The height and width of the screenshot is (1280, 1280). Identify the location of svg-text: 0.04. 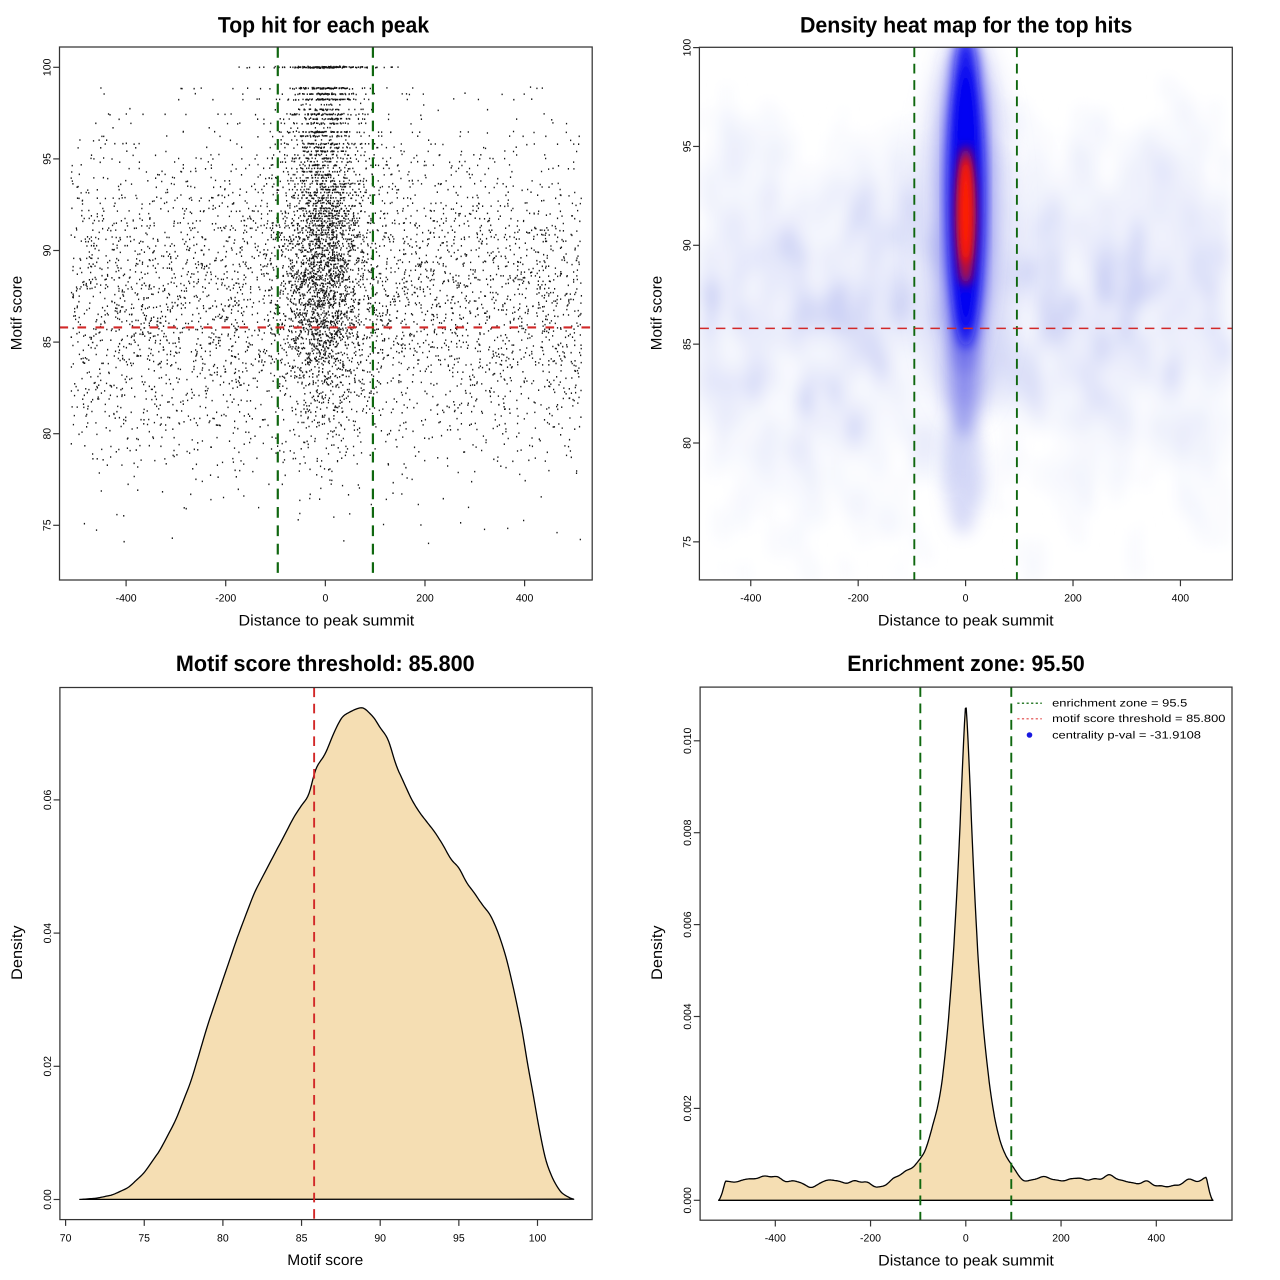
(48, 933).